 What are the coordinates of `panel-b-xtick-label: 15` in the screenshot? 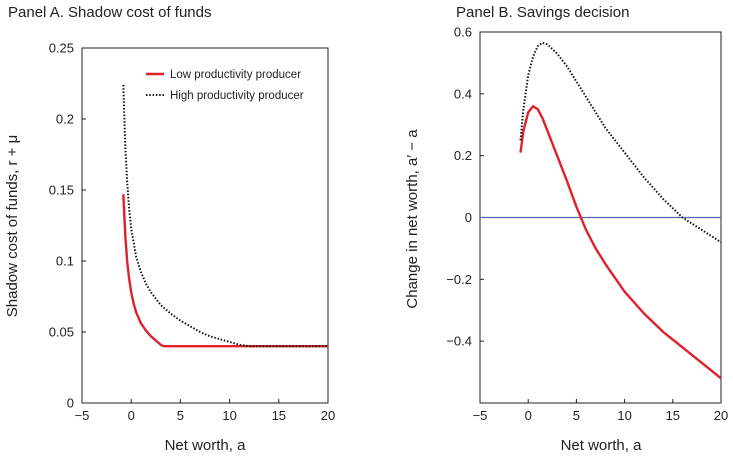 It's located at (673, 415).